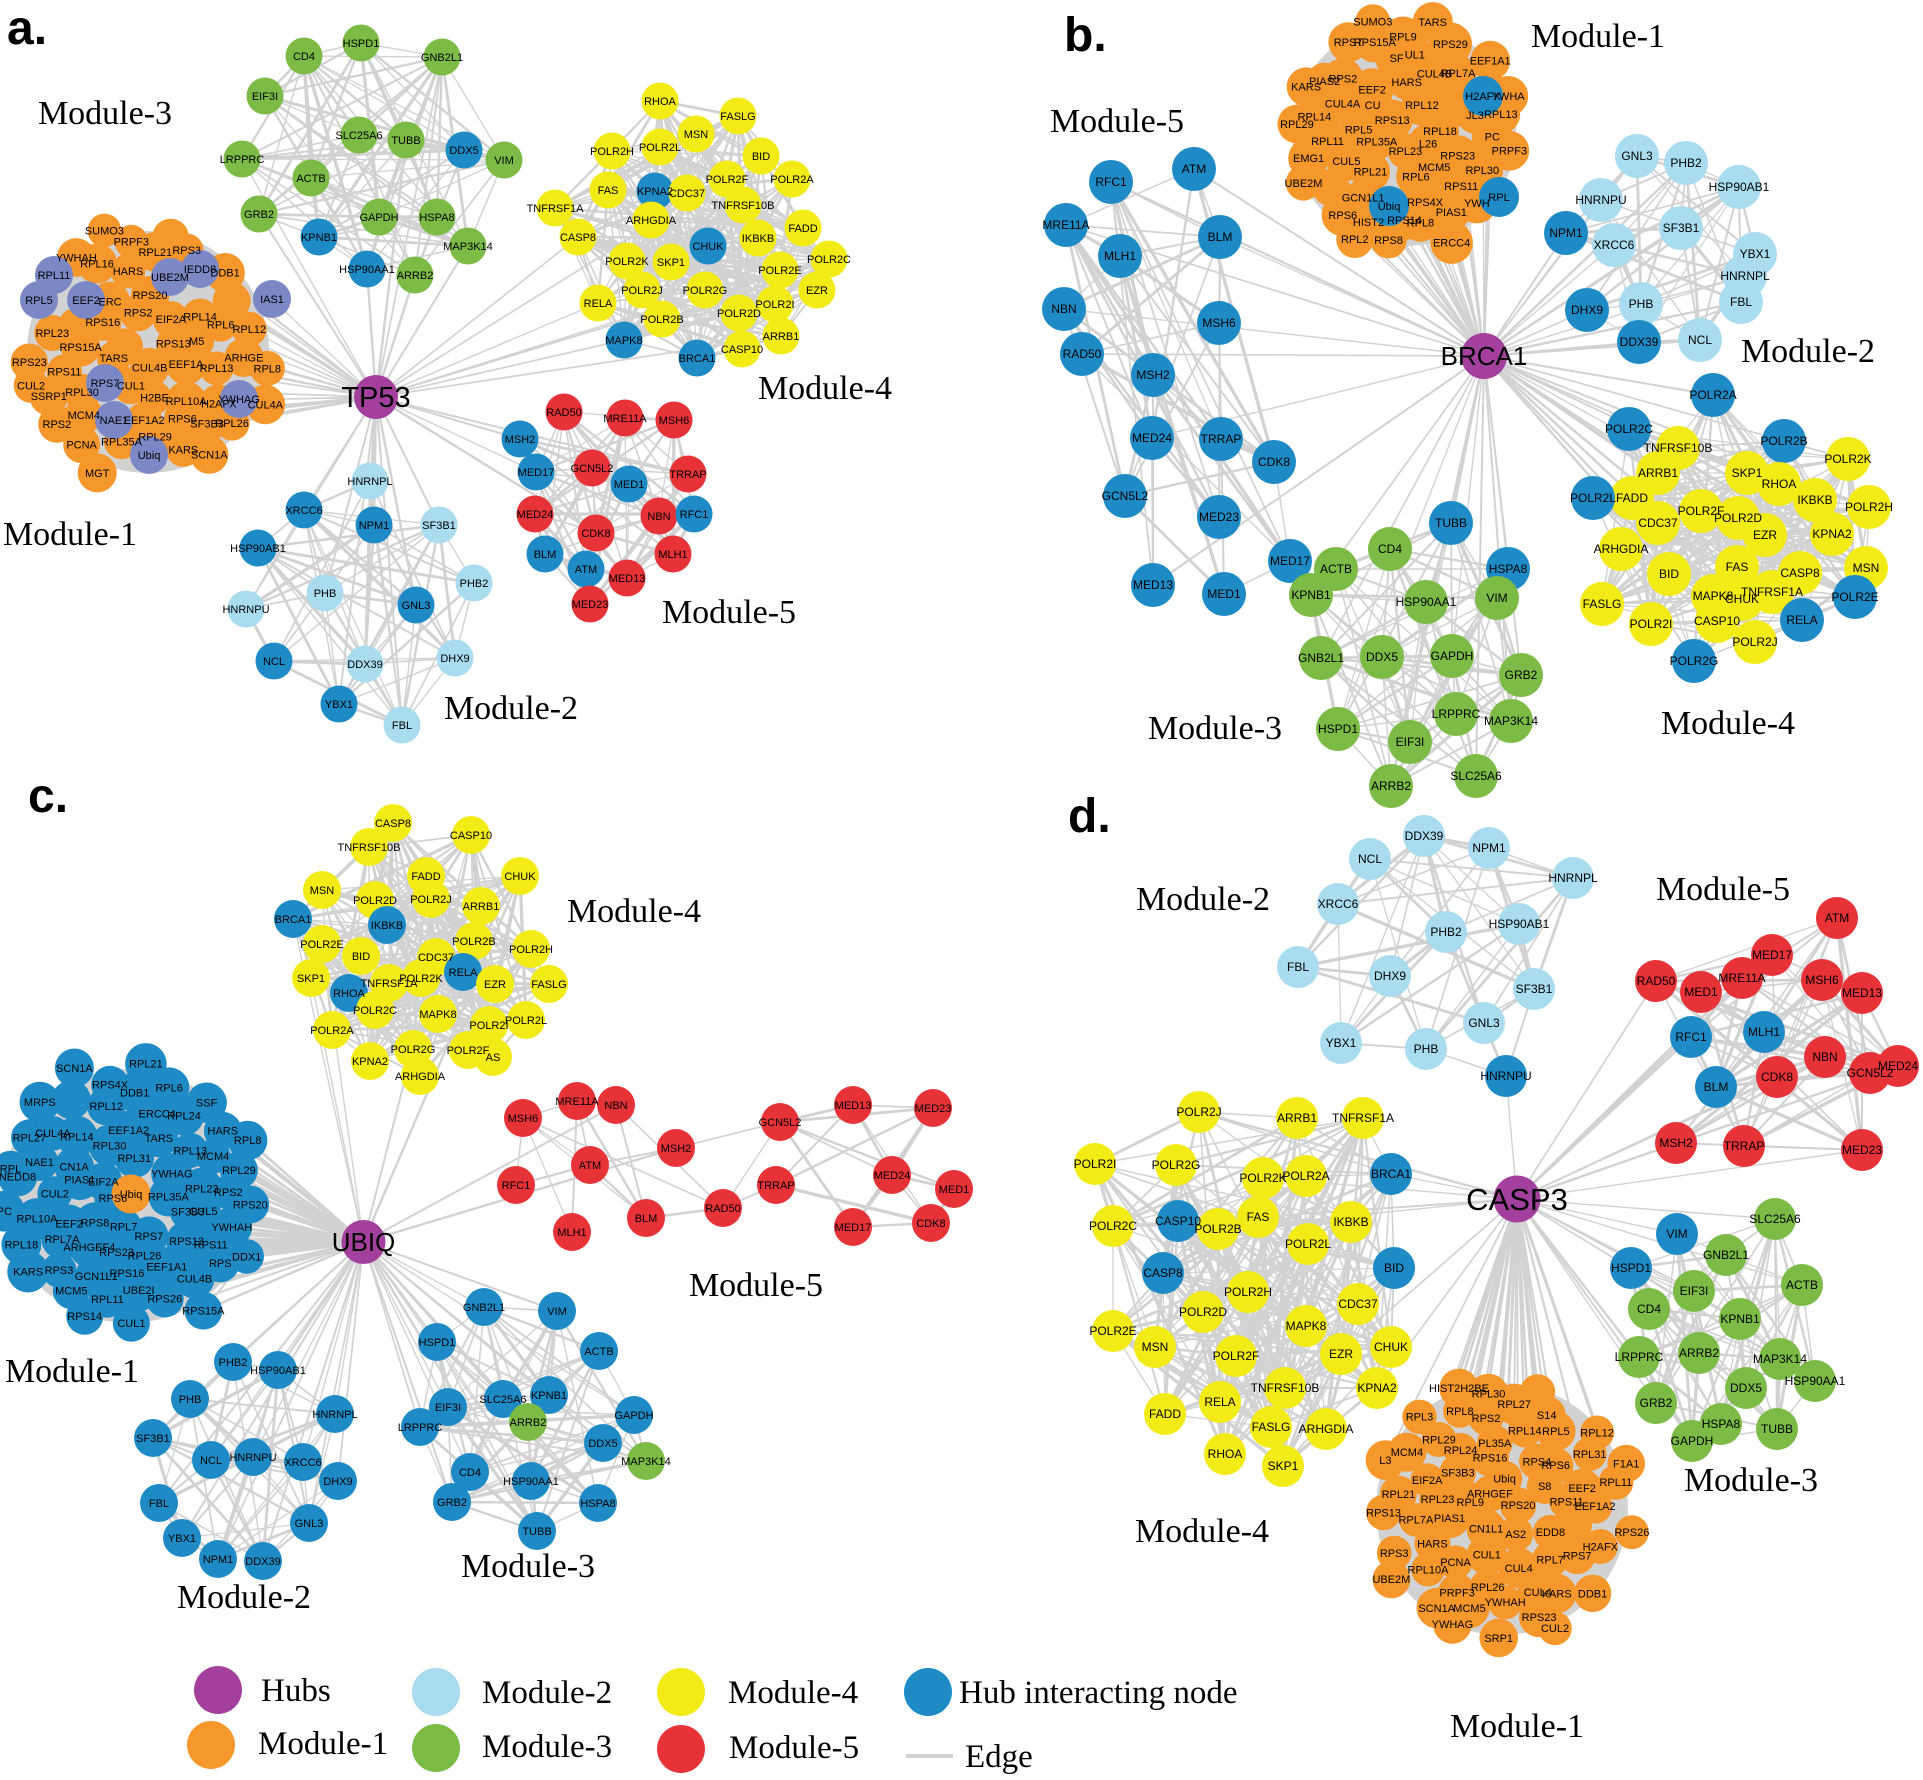  I want to click on svg-text: RELA, so click(1801, 620).